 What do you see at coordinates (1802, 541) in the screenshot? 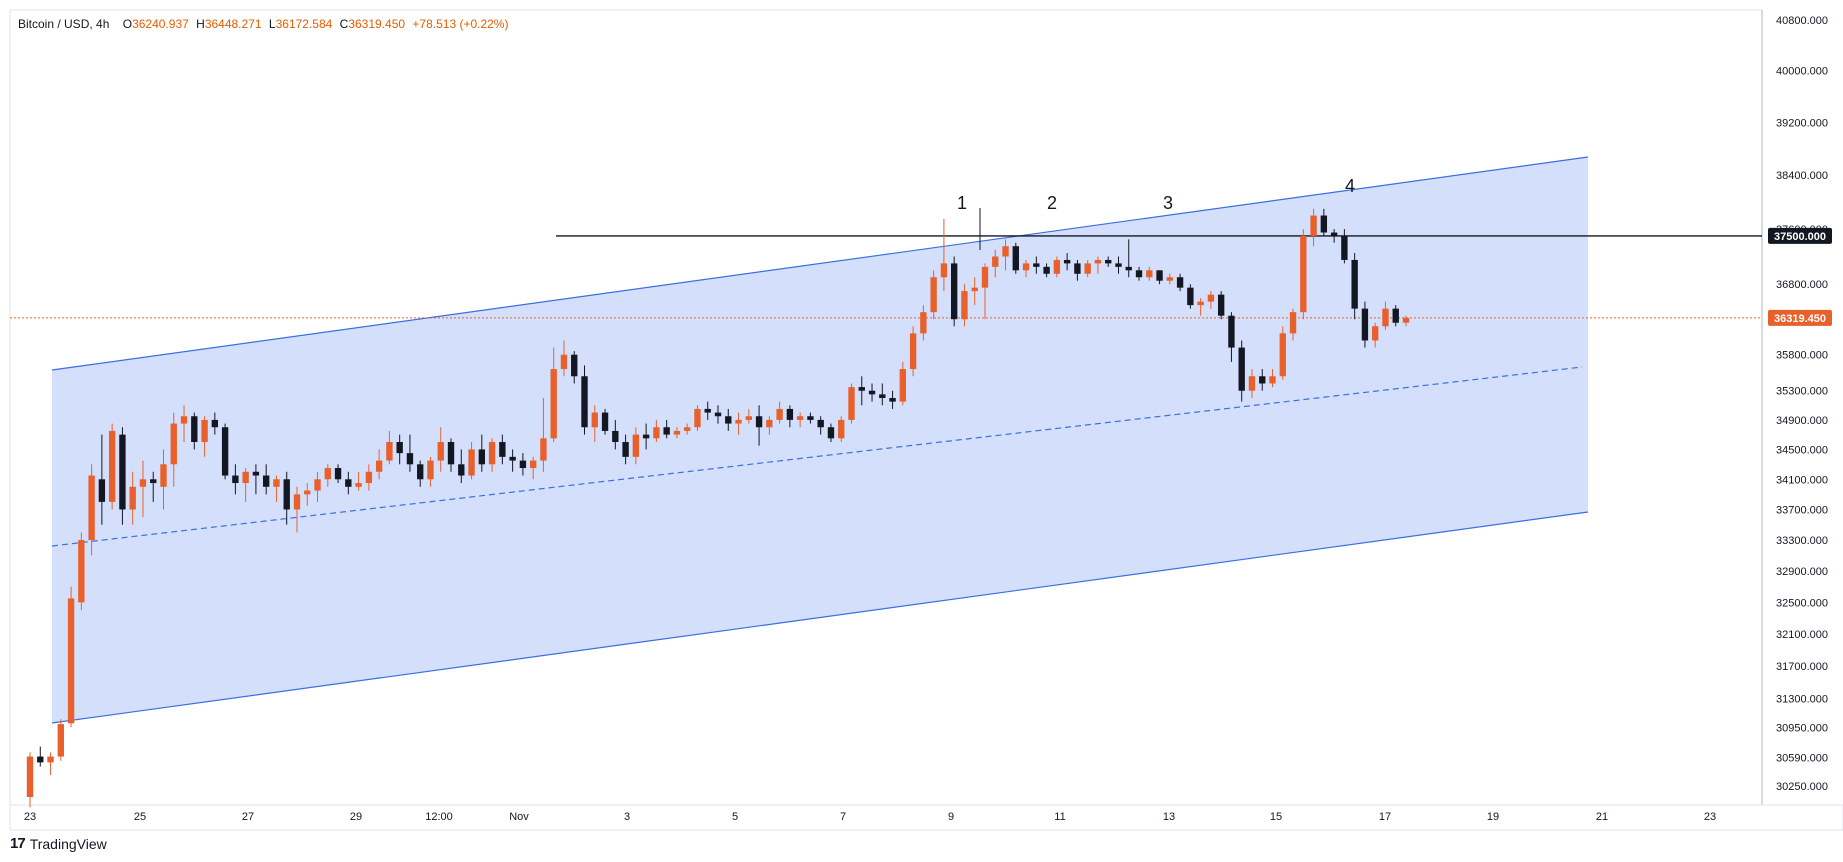
I see `price-tick-label: 33300.000` at bounding box center [1802, 541].